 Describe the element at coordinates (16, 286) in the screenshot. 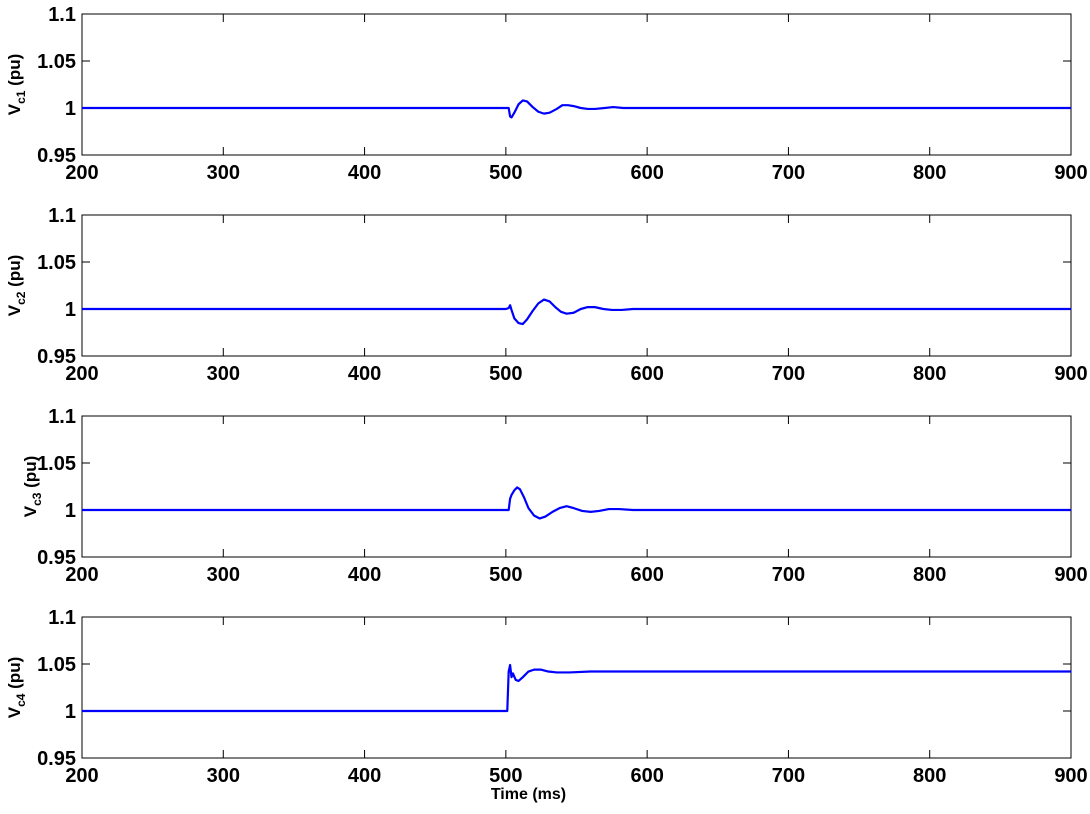

I see `y-axis-label: Vc2 (pu)` at that location.